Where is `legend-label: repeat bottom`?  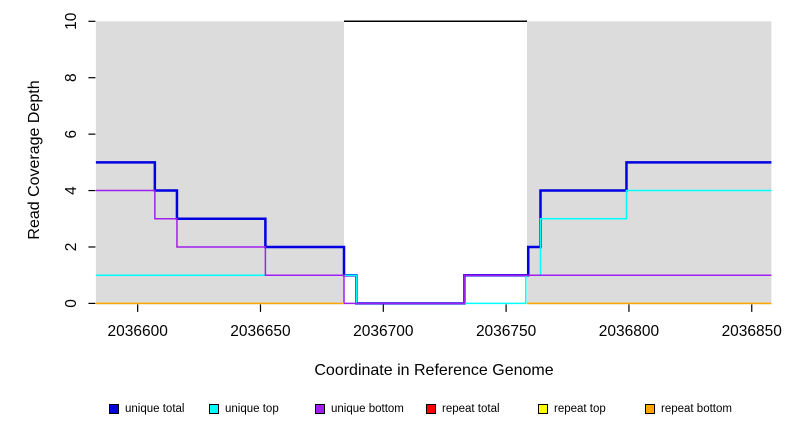
legend-label: repeat bottom is located at coordinates (696, 408).